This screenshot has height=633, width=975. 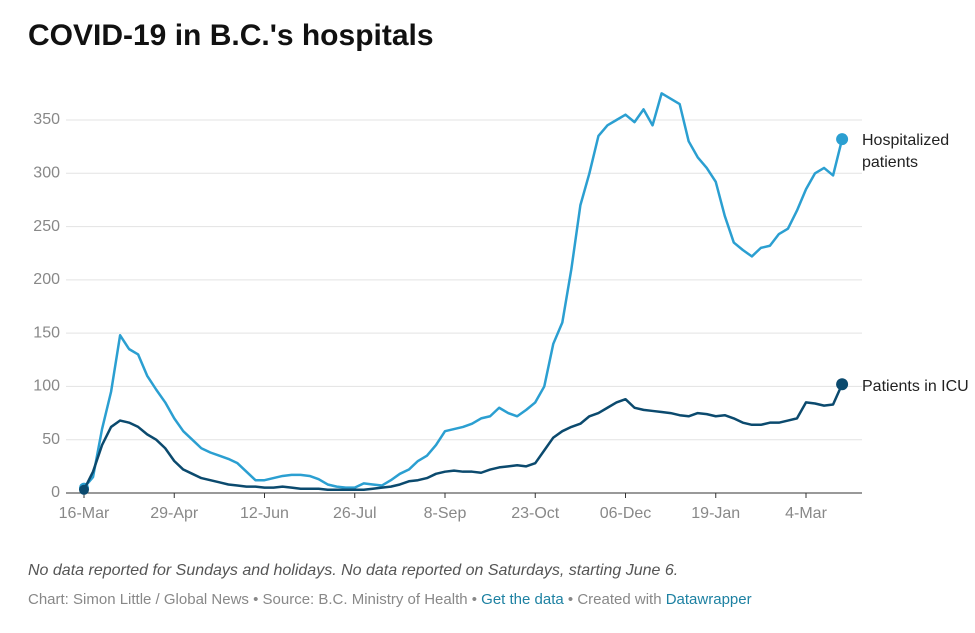 What do you see at coordinates (463, 437) in the screenshot?
I see `series-line` at bounding box center [463, 437].